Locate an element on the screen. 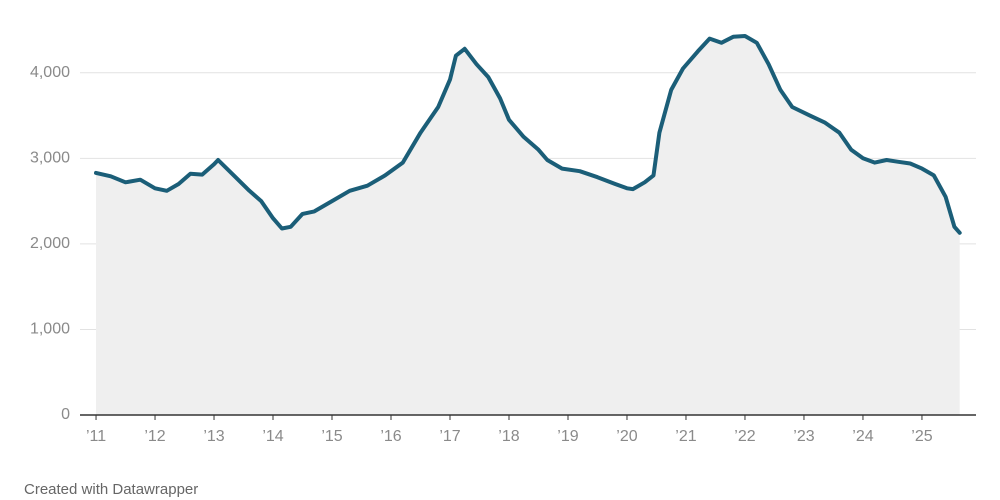  x-tick-label: ’18 is located at coordinates (508, 436).